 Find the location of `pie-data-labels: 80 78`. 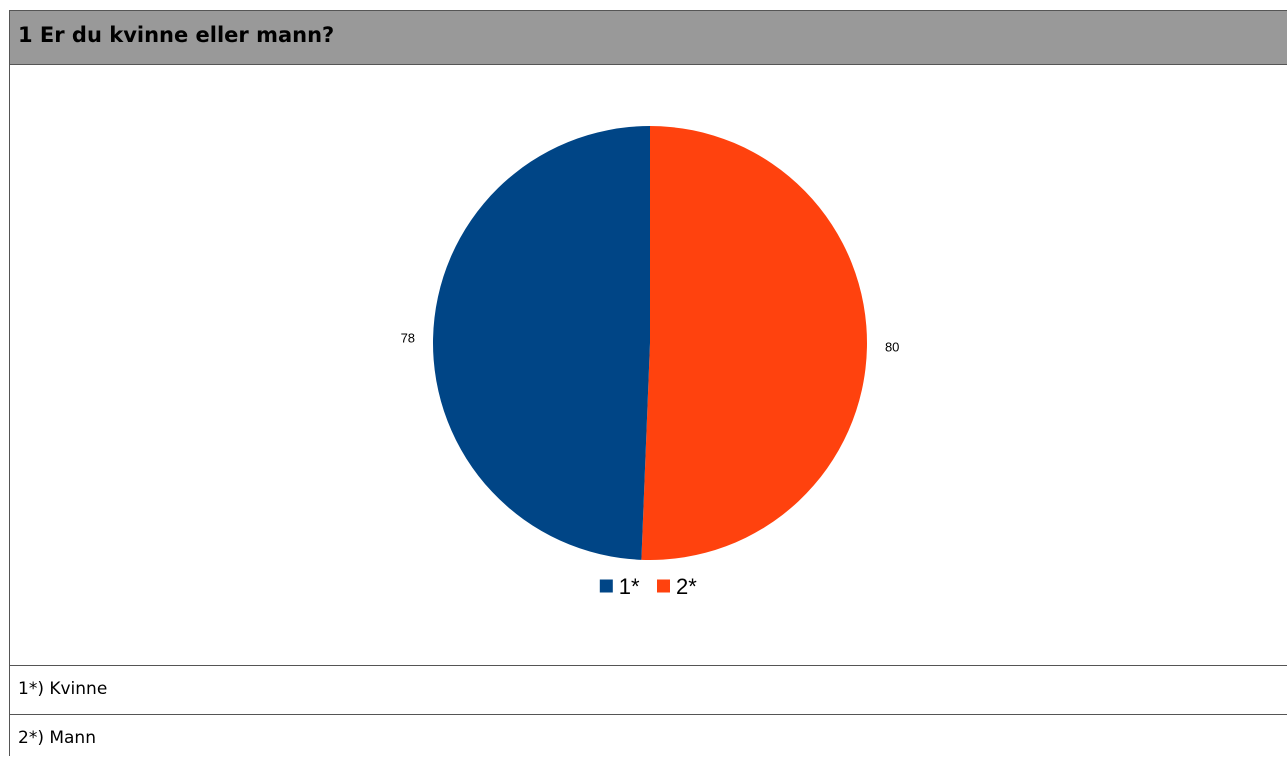

pie-data-labels: 80 78 is located at coordinates (650, 342).